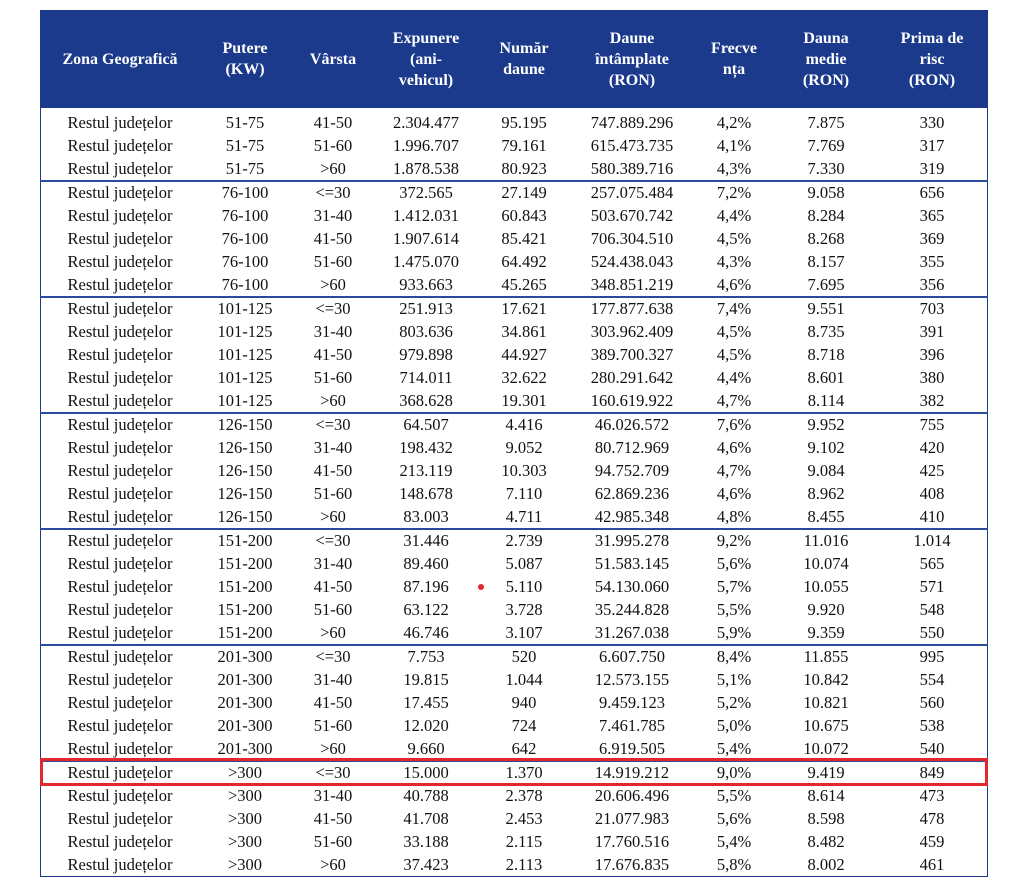 Image resolution: width=1024 pixels, height=884 pixels. Describe the element at coordinates (245, 59) in the screenshot. I see `header-cell: Putere (KW)` at that location.